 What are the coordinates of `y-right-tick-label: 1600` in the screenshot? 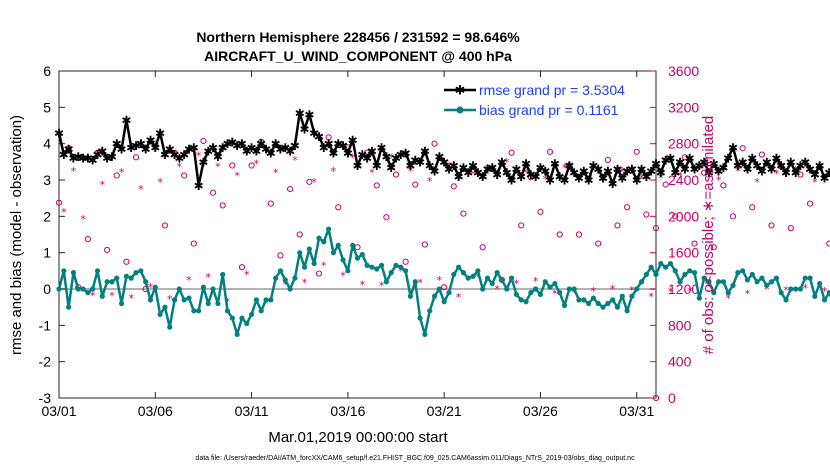 It's located at (683, 253).